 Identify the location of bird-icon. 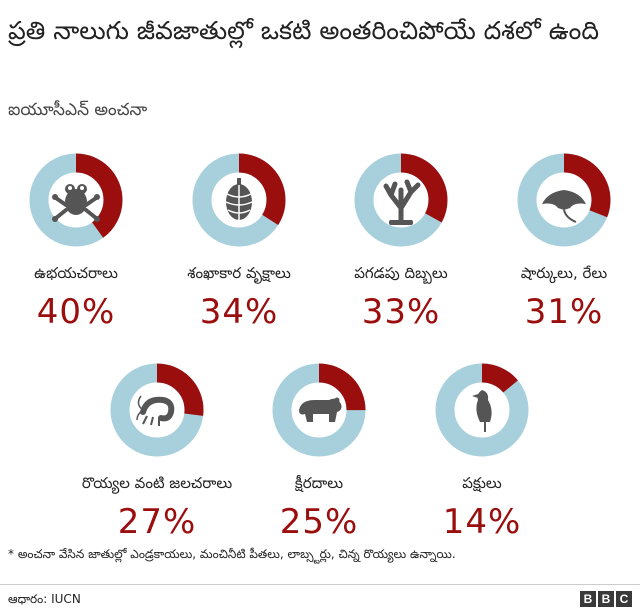
(482, 411).